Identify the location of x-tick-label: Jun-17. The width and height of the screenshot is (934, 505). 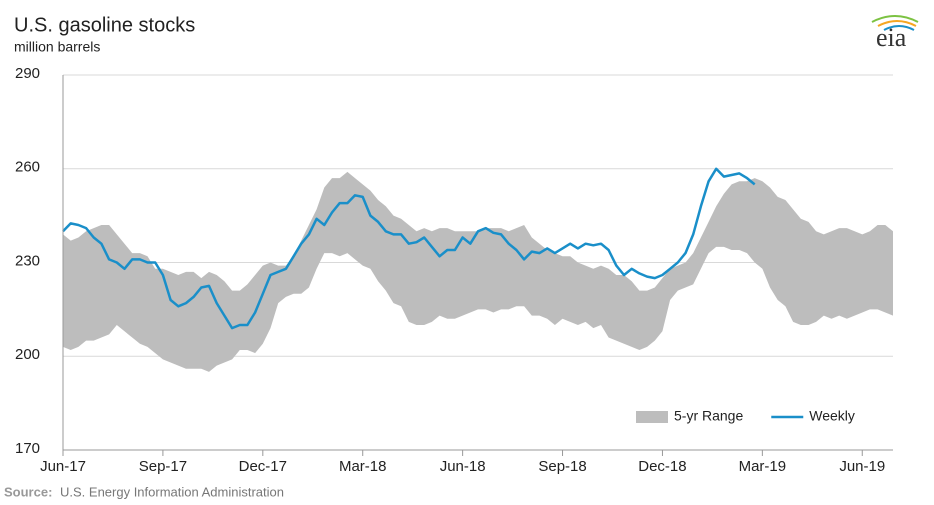
(63, 466).